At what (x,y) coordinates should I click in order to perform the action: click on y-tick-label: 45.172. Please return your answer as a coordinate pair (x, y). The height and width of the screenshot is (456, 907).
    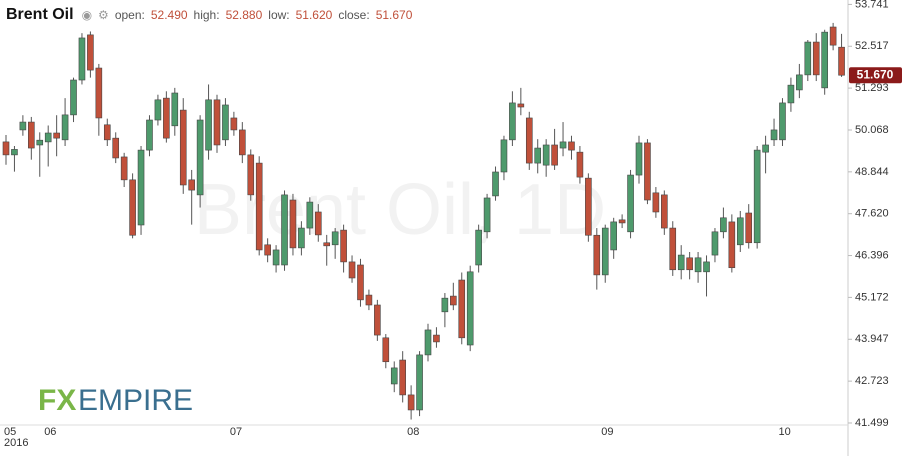
    Looking at the image, I should click on (872, 297).